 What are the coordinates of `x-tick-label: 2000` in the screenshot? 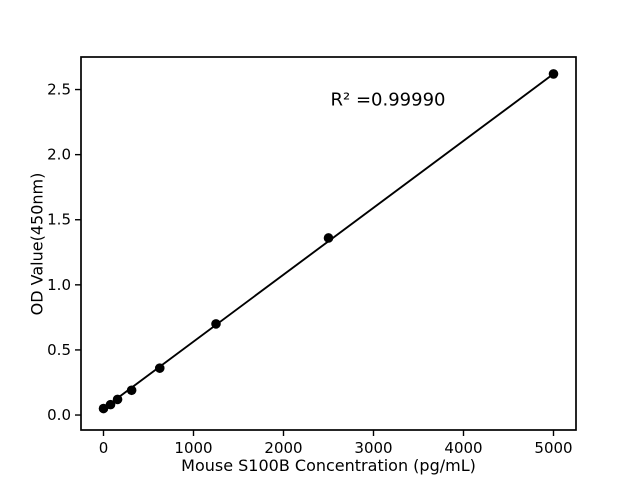 It's located at (283, 448).